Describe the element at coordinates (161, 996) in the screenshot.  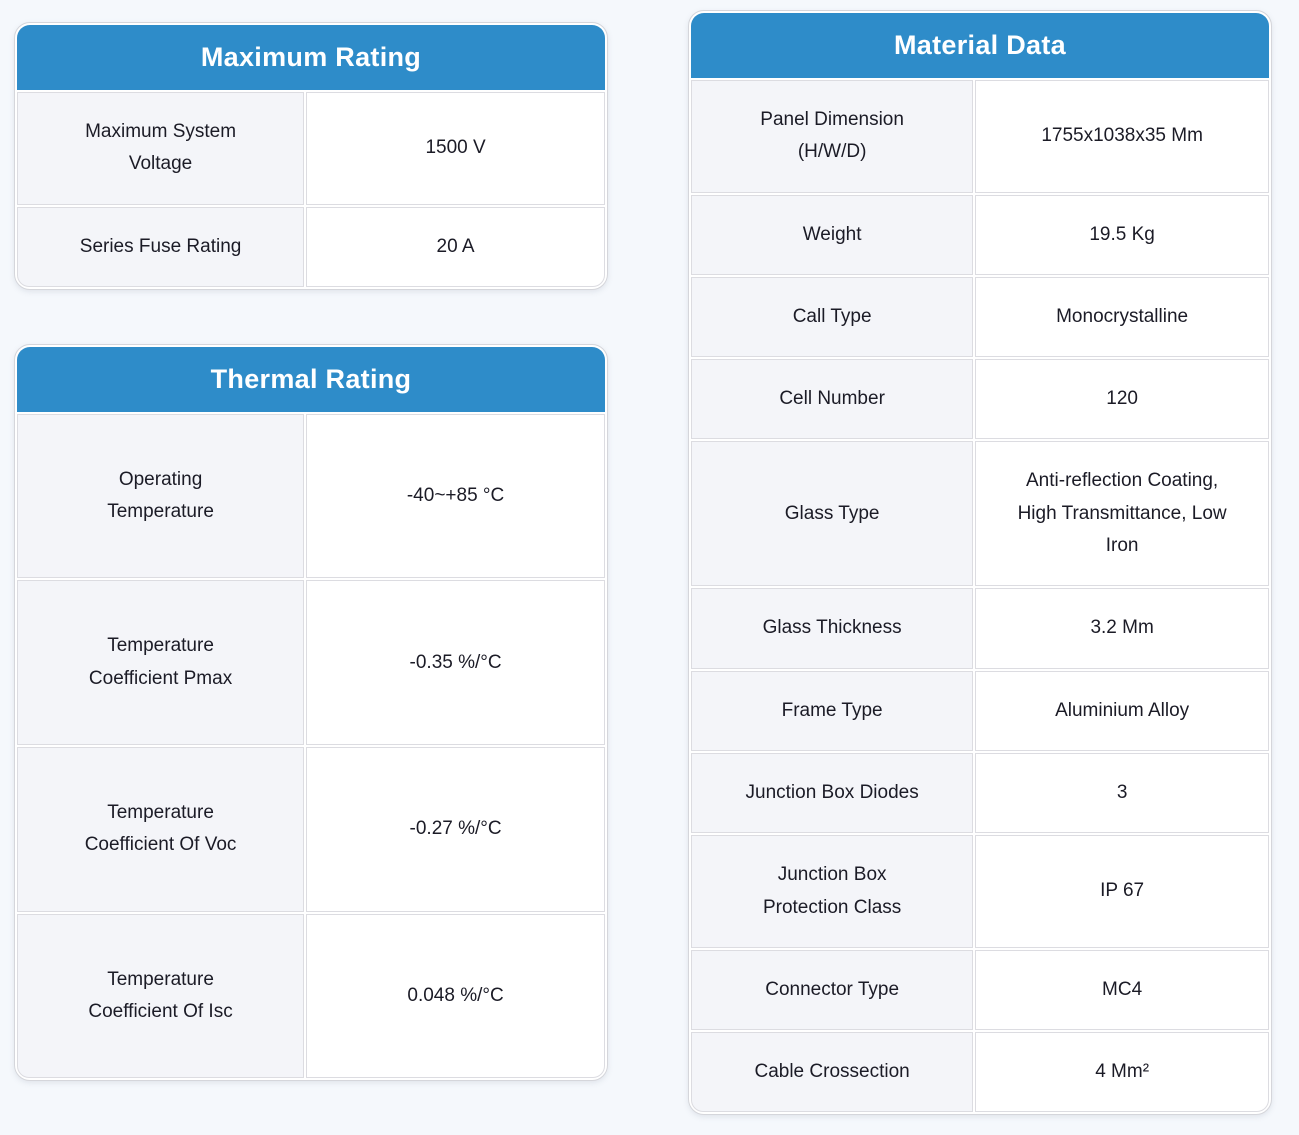
I see `spec-label-cell: Temperature Coefficient Of Isc` at that location.